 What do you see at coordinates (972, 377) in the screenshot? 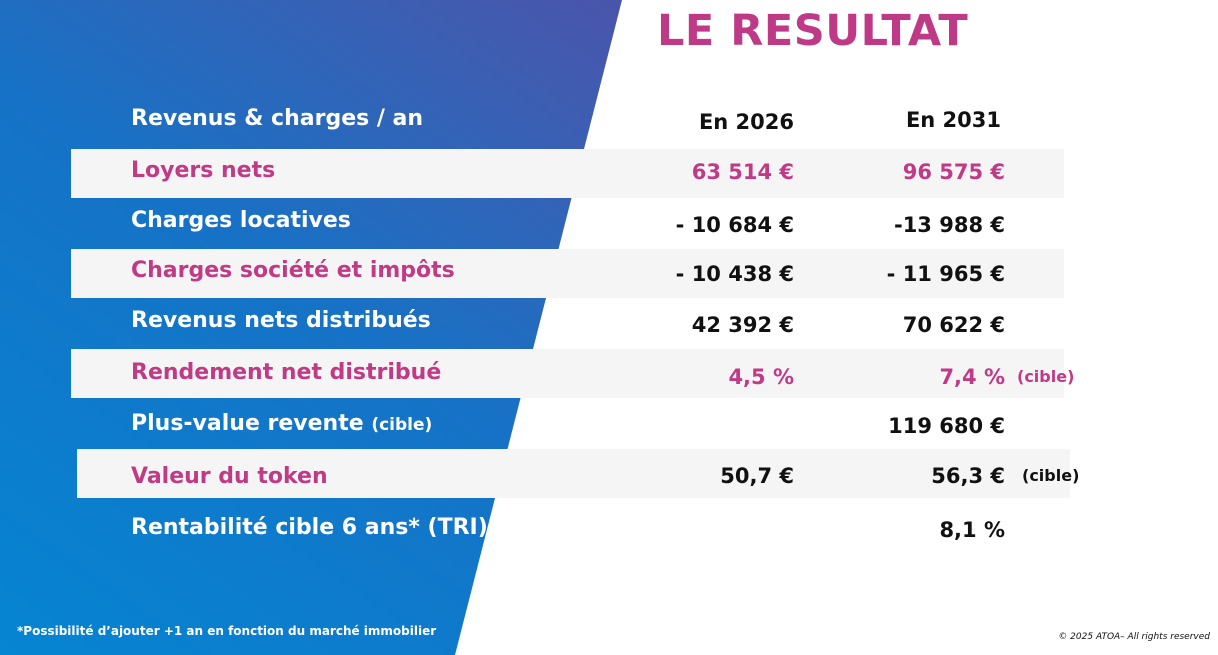
I see `value-rendement-2031: 7,4 %` at bounding box center [972, 377].